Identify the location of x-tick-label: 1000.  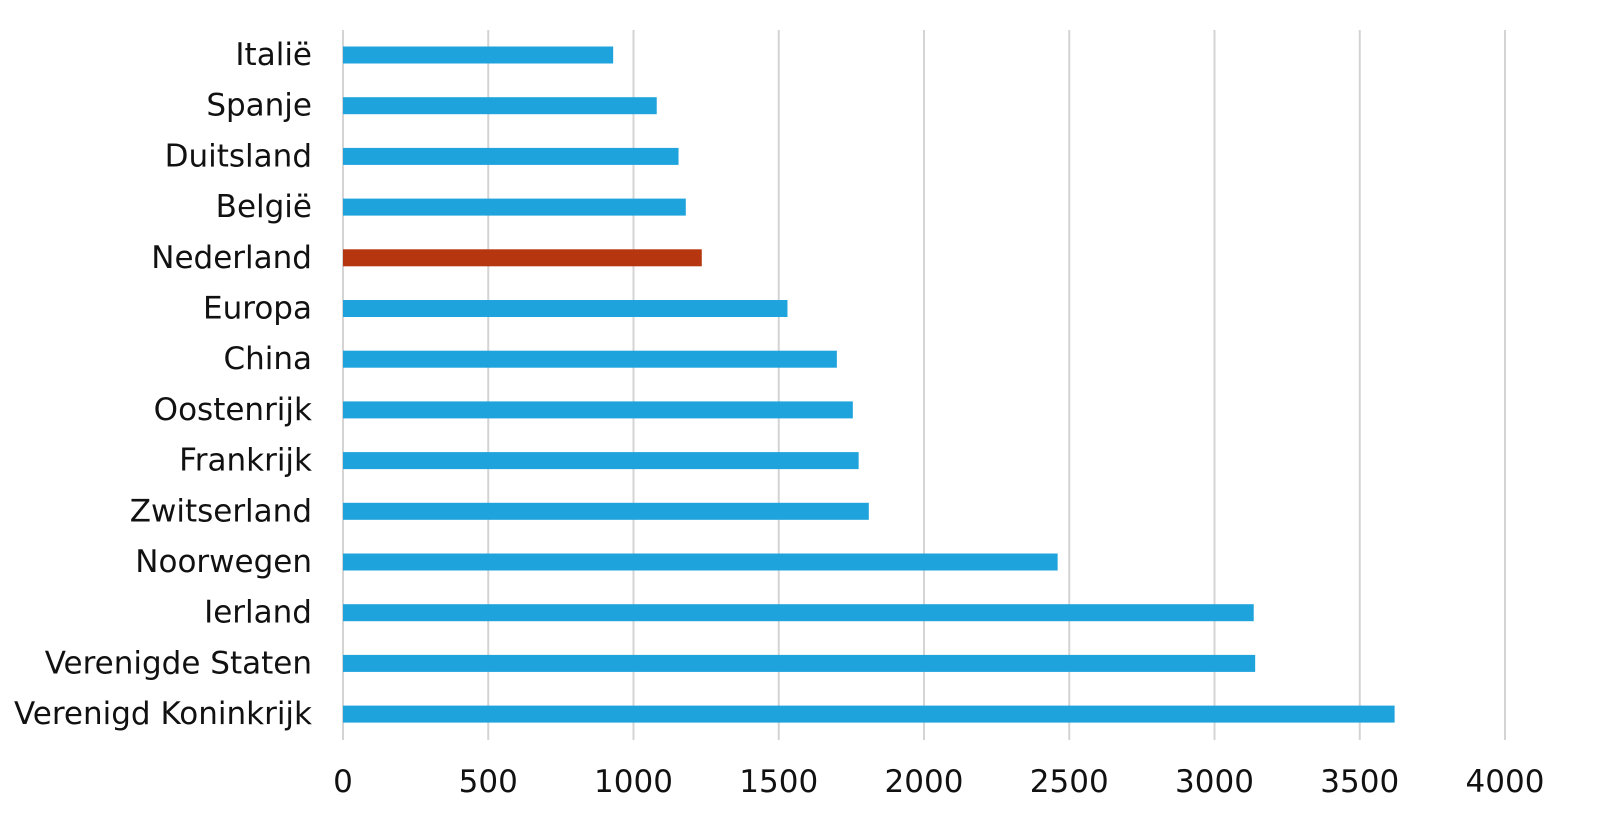
(633, 782).